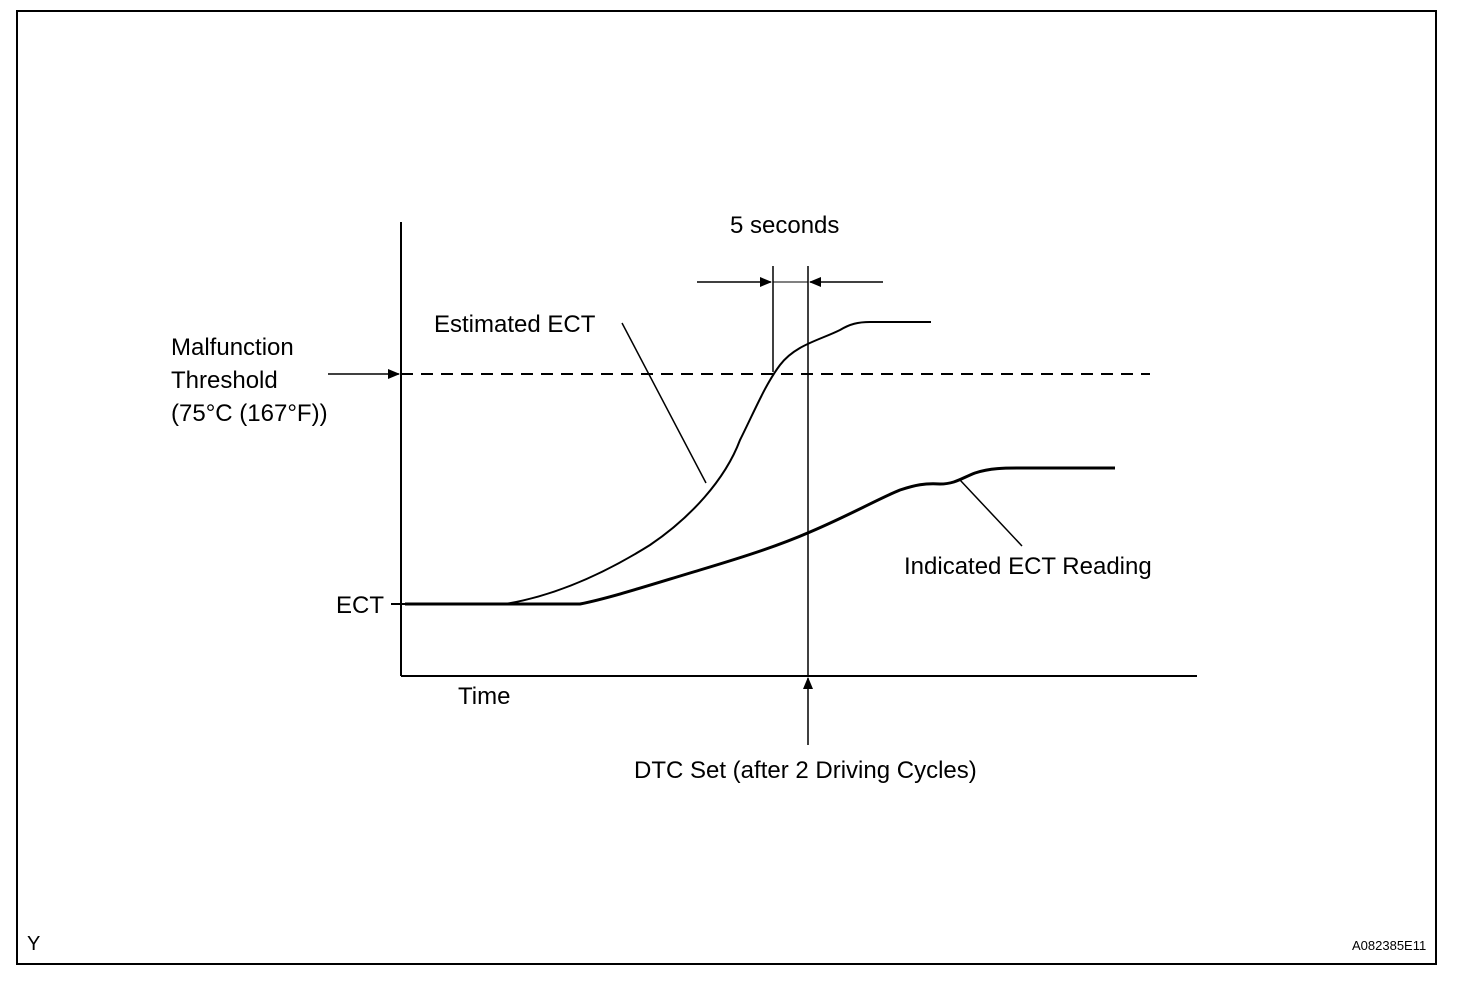 The width and height of the screenshot is (1472, 982). I want to click on indicated-ect-curve, so click(760, 536).